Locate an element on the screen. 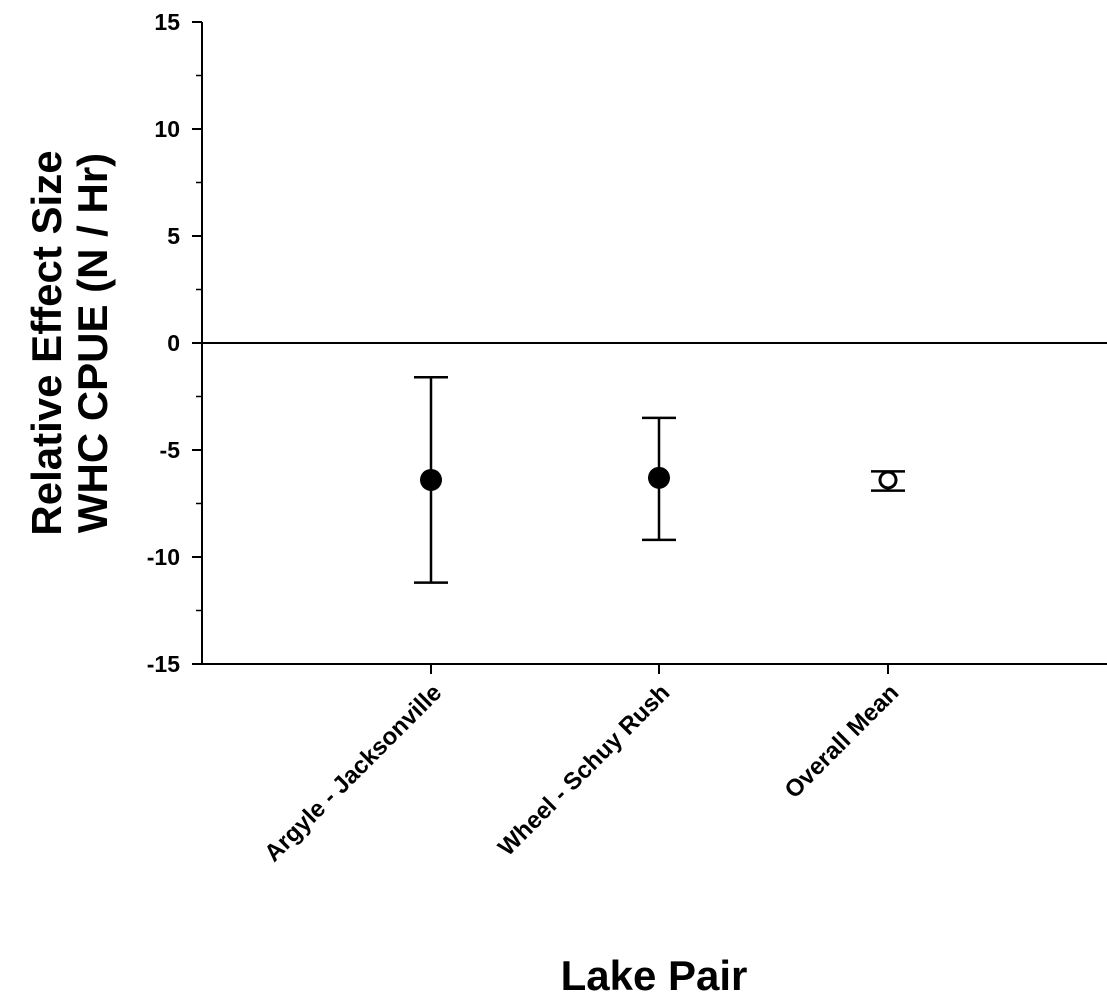  y-axis: 15 10 5 0 -5 -10 -15 is located at coordinates (175, 343).